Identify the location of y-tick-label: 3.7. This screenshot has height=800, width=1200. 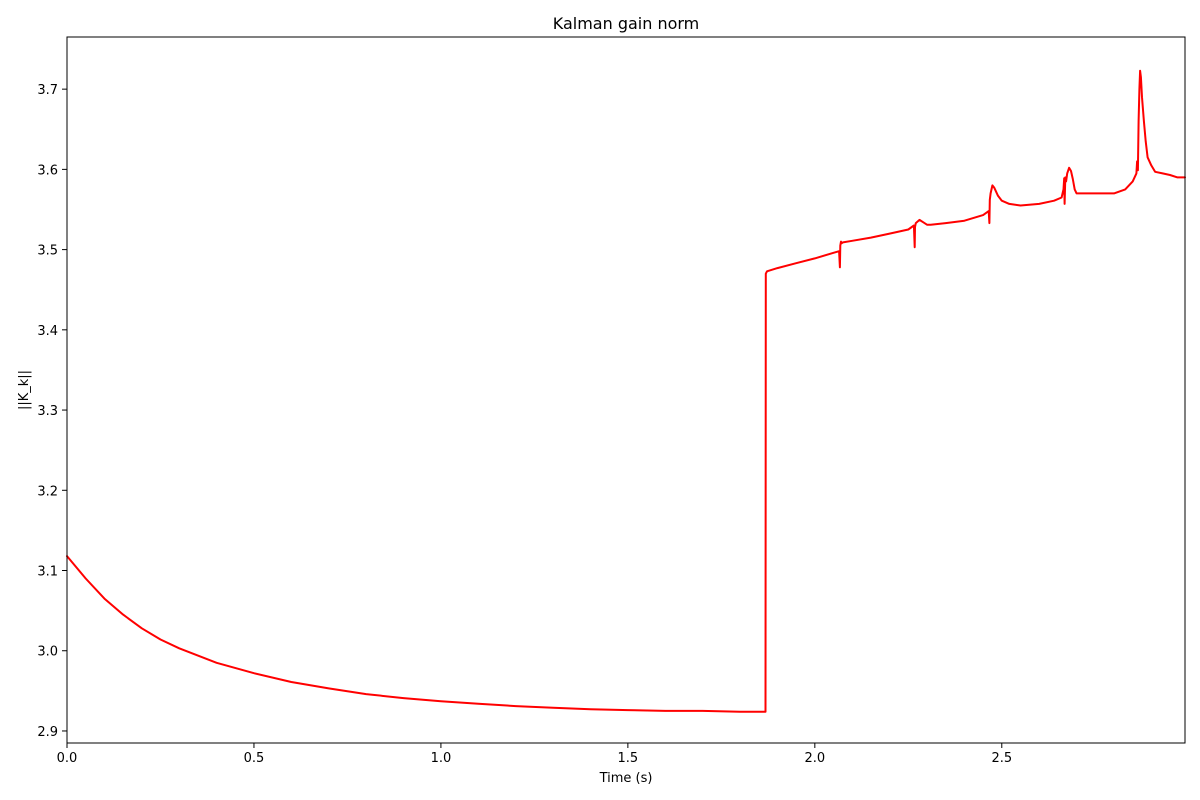
(47, 90).